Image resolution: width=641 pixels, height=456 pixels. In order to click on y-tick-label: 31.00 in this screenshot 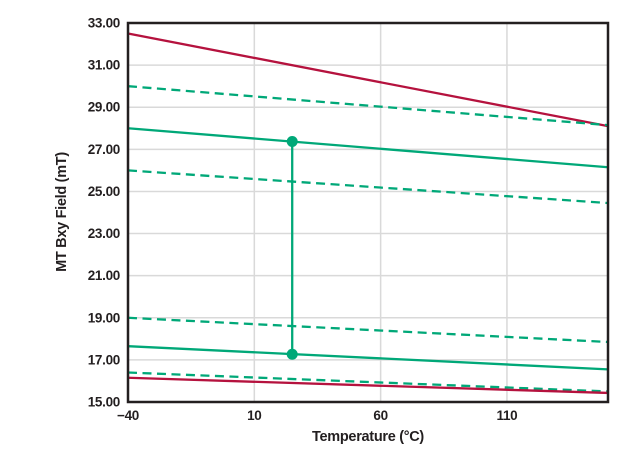, I will do `click(104, 65)`.